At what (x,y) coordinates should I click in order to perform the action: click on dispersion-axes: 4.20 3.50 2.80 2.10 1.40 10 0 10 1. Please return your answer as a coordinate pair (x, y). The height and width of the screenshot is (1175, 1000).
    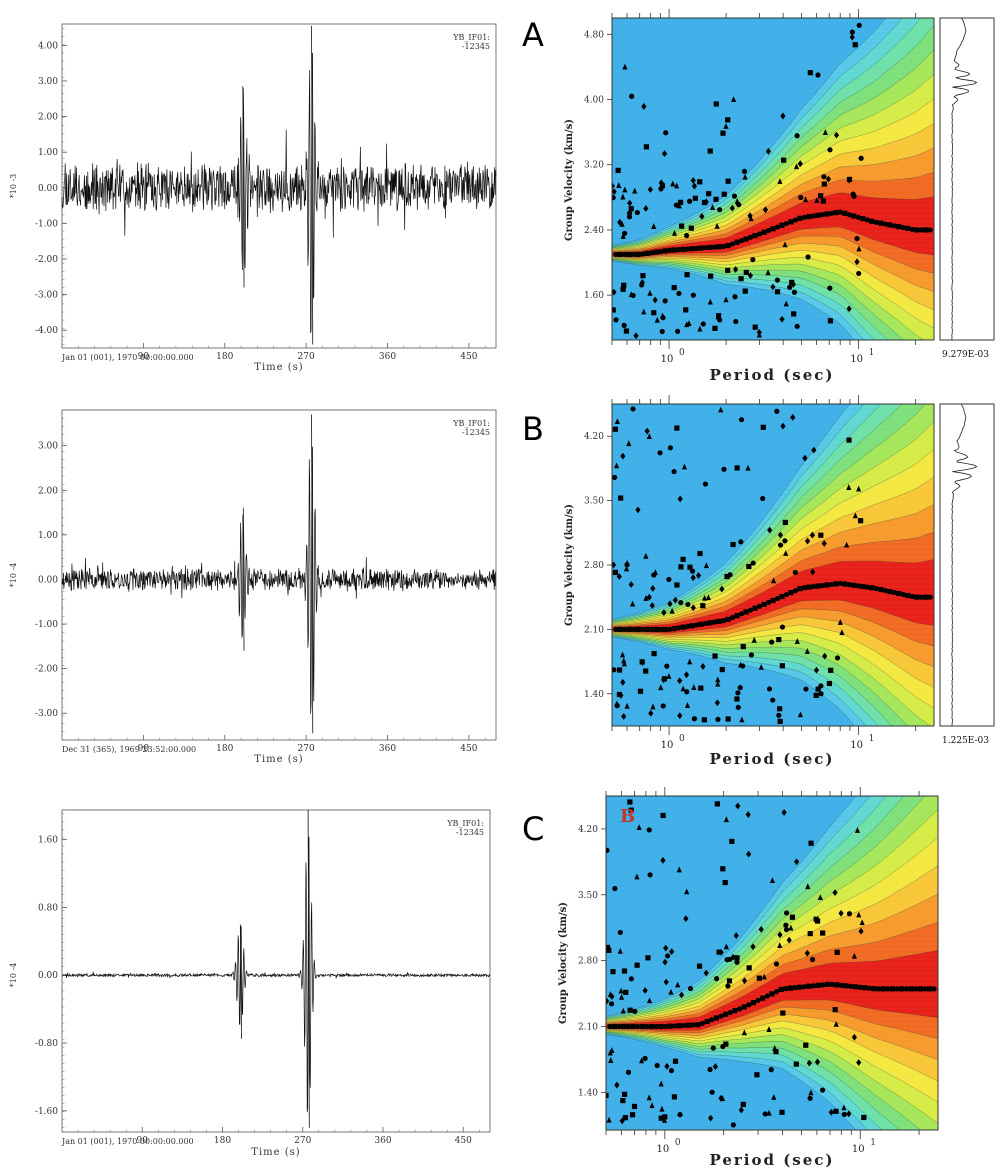
    Looking at the image, I should click on (750, 573).